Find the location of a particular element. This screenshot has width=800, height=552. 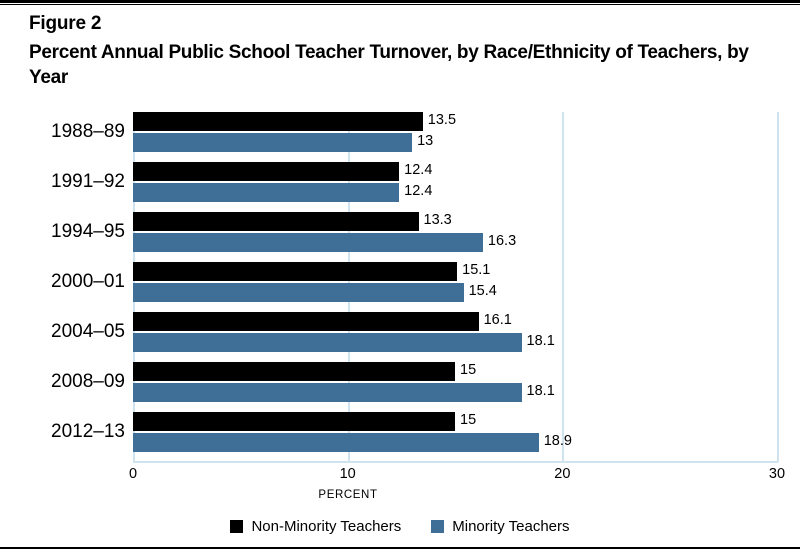

bar-value-label: 13.3 is located at coordinates (437, 220).